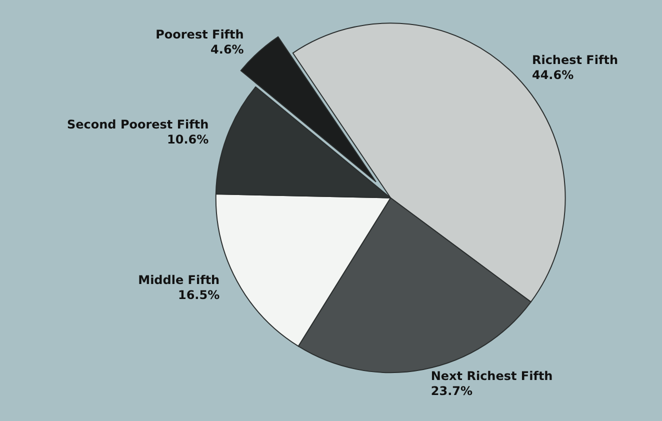  Describe the element at coordinates (199, 295) in the screenshot. I see `data-label: 16.5%` at that location.